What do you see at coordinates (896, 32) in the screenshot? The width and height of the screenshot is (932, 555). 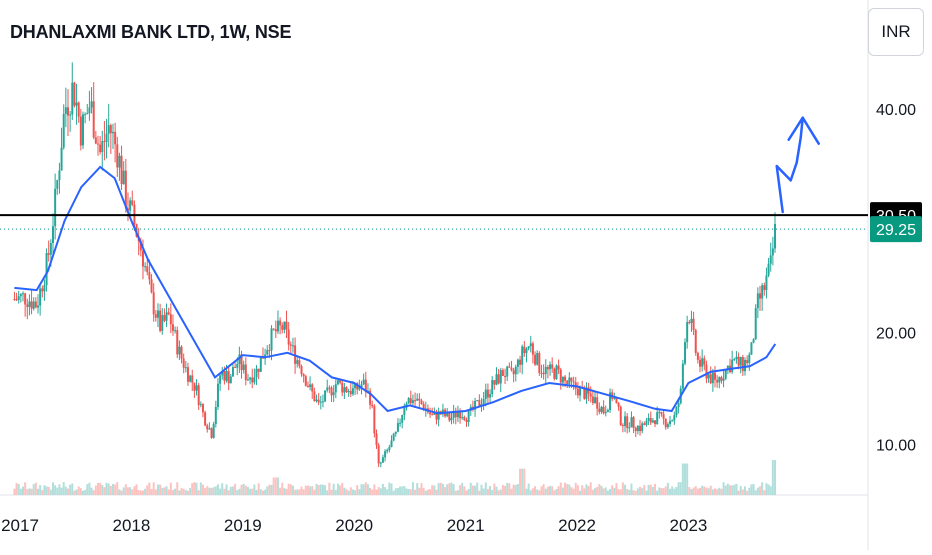 I see `currency-button: INR` at bounding box center [896, 32].